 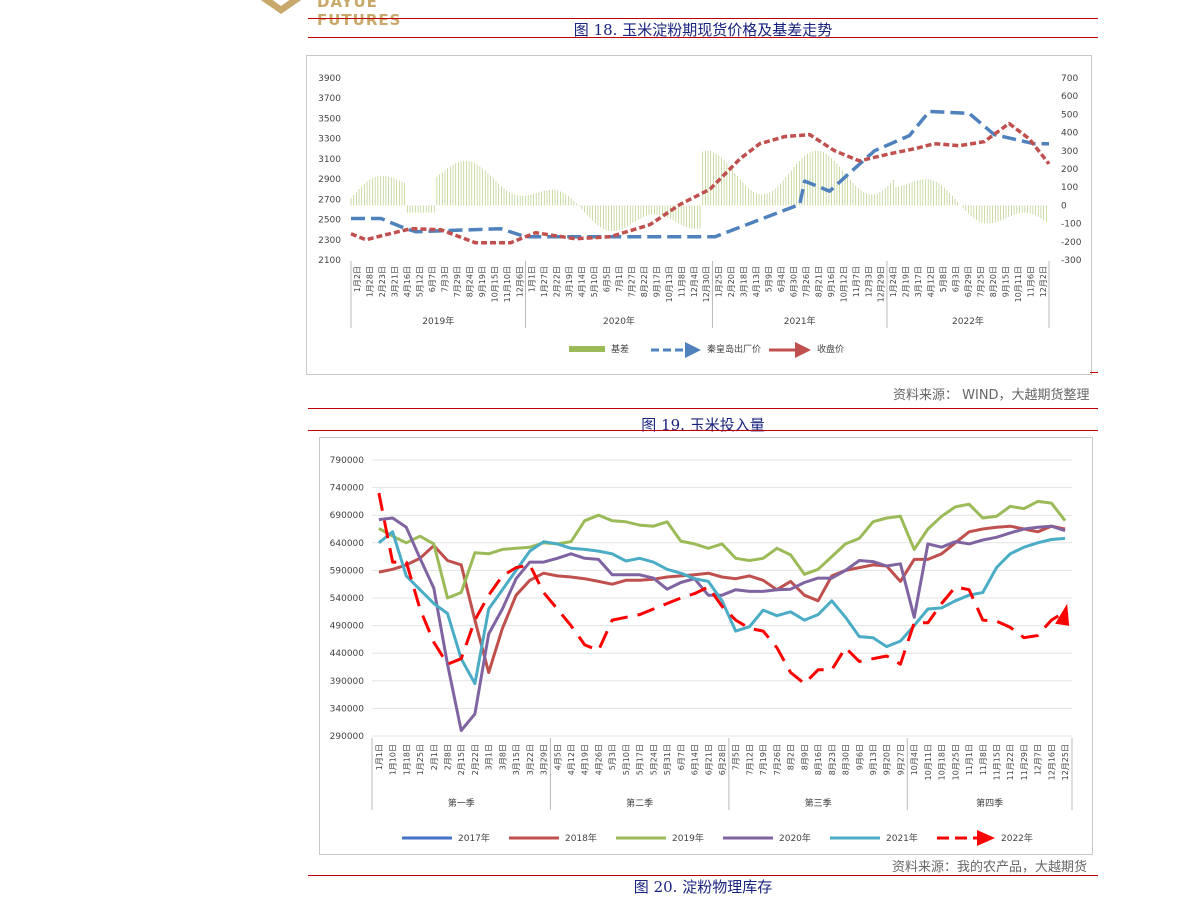 What do you see at coordinates (906, 281) in the screenshot?
I see `x-axis-tick: 2月19日` at bounding box center [906, 281].